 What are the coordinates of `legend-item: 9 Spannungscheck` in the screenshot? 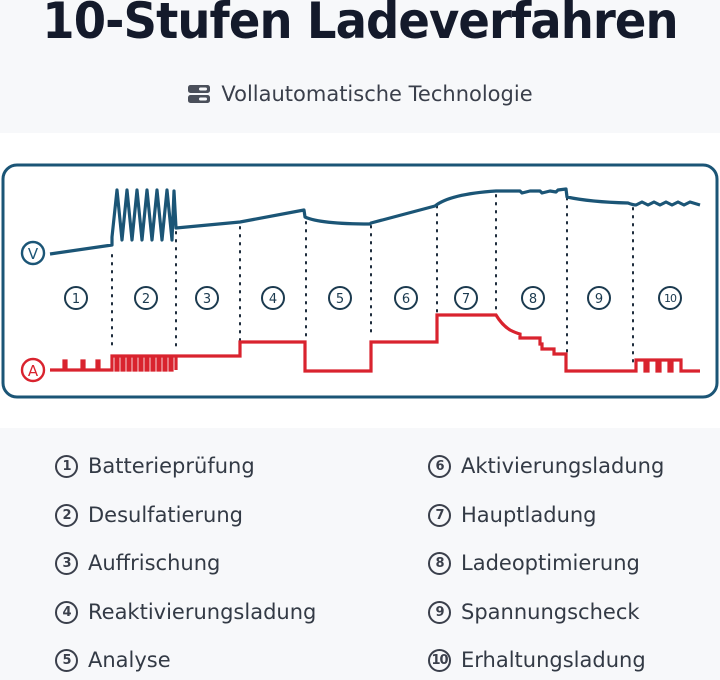 It's located at (534, 612).